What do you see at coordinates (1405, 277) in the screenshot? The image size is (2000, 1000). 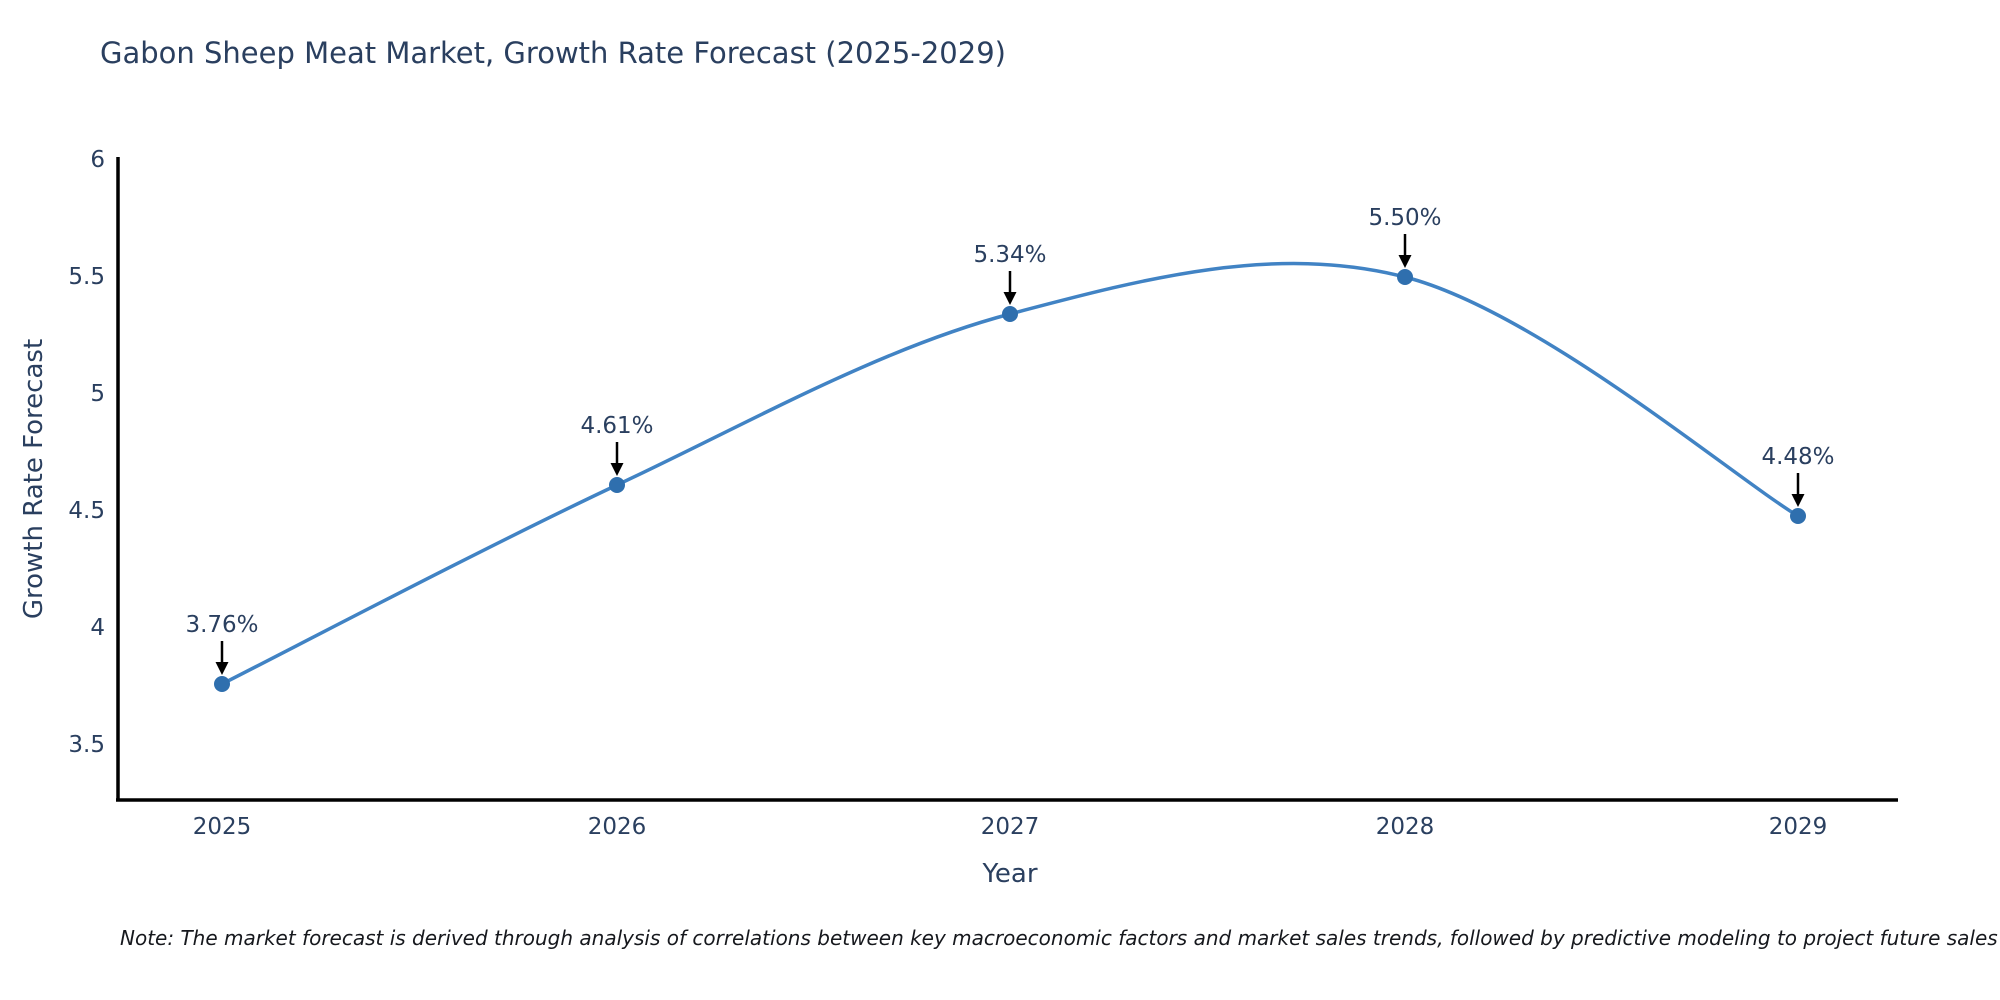 I see `data-point-2028` at bounding box center [1405, 277].